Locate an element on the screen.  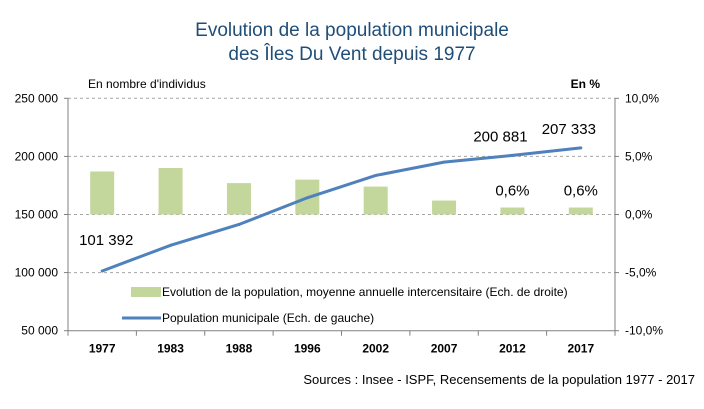
left-axis-label: En nombre d'individus is located at coordinates (147, 84).